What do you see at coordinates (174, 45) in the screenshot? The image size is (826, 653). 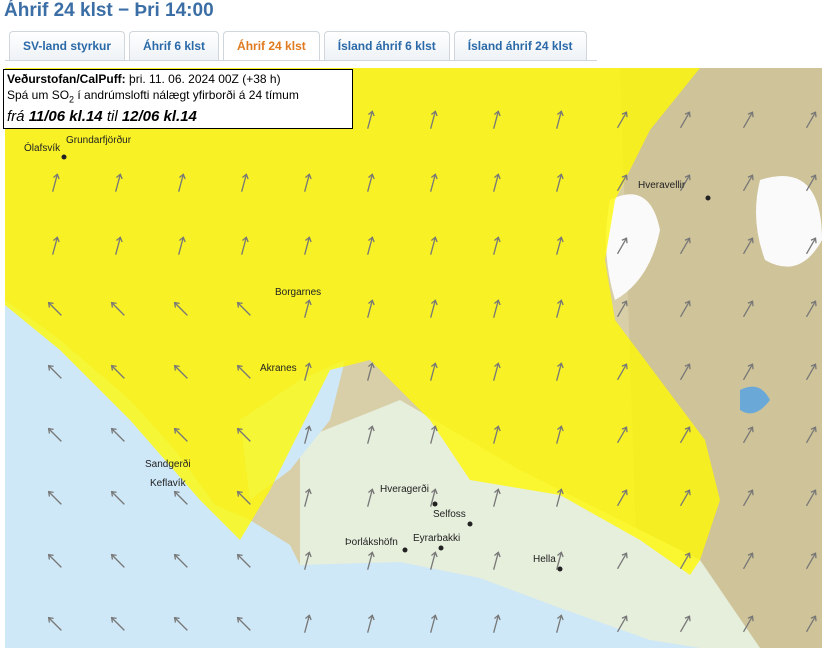 I see `tab: Áhrif 6 klst` at bounding box center [174, 45].